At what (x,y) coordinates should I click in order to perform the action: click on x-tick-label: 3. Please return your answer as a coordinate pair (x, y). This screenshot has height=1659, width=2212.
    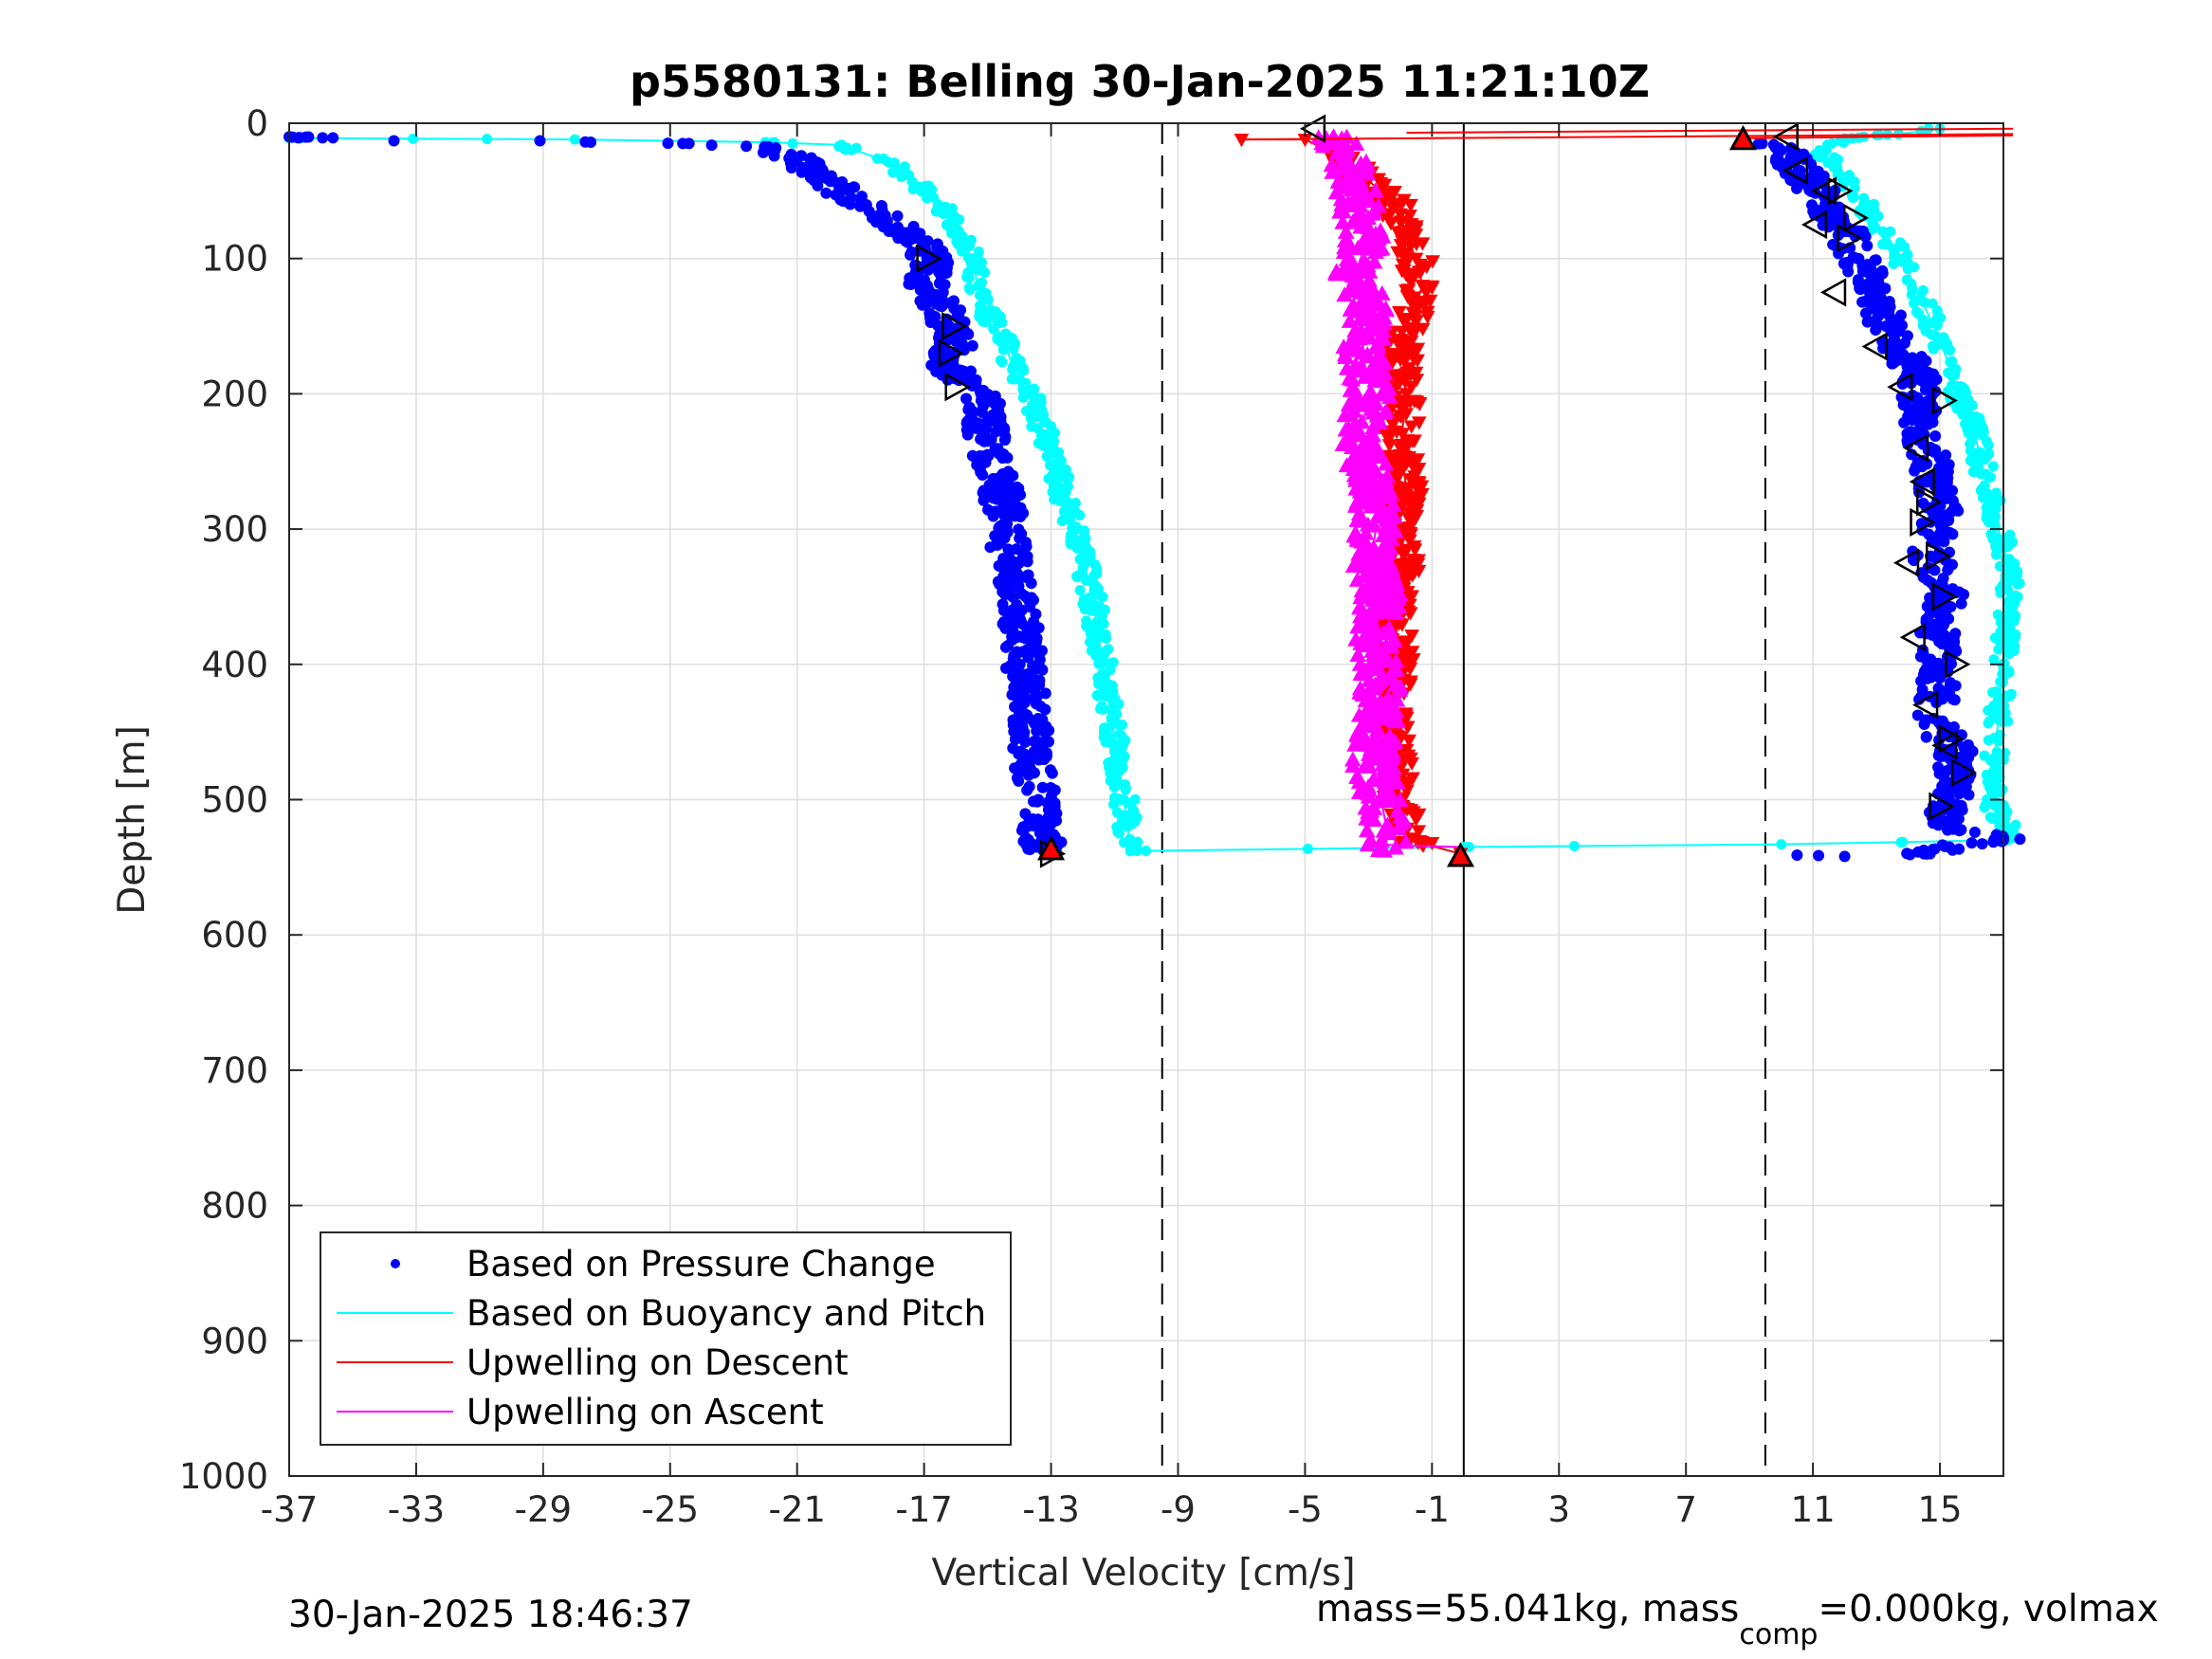
    Looking at the image, I should click on (1558, 1509).